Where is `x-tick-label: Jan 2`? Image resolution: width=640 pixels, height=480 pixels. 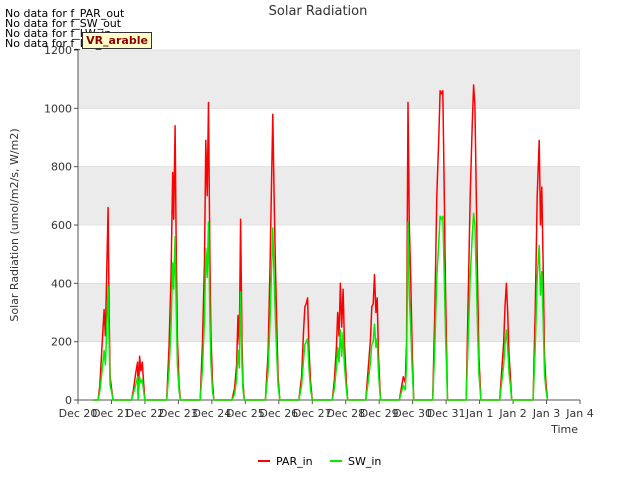 x-tick-label: Jan 2 is located at coordinates (512, 413).